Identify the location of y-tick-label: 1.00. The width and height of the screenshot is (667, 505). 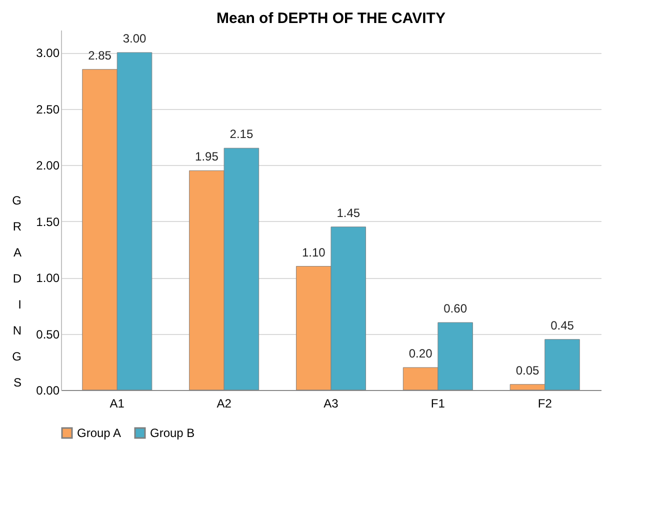
(48, 278).